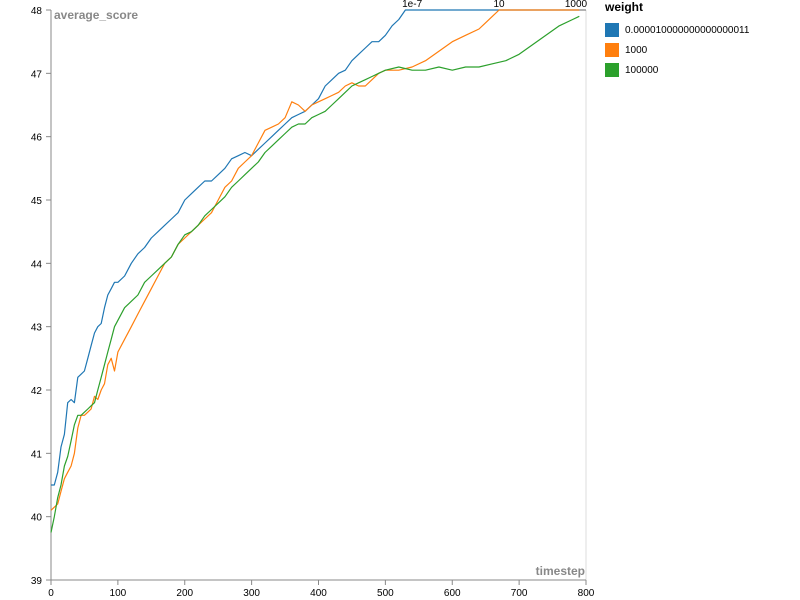 The height and width of the screenshot is (600, 800). What do you see at coordinates (184, 593) in the screenshot?
I see `x-tick-label: 200` at bounding box center [184, 593].